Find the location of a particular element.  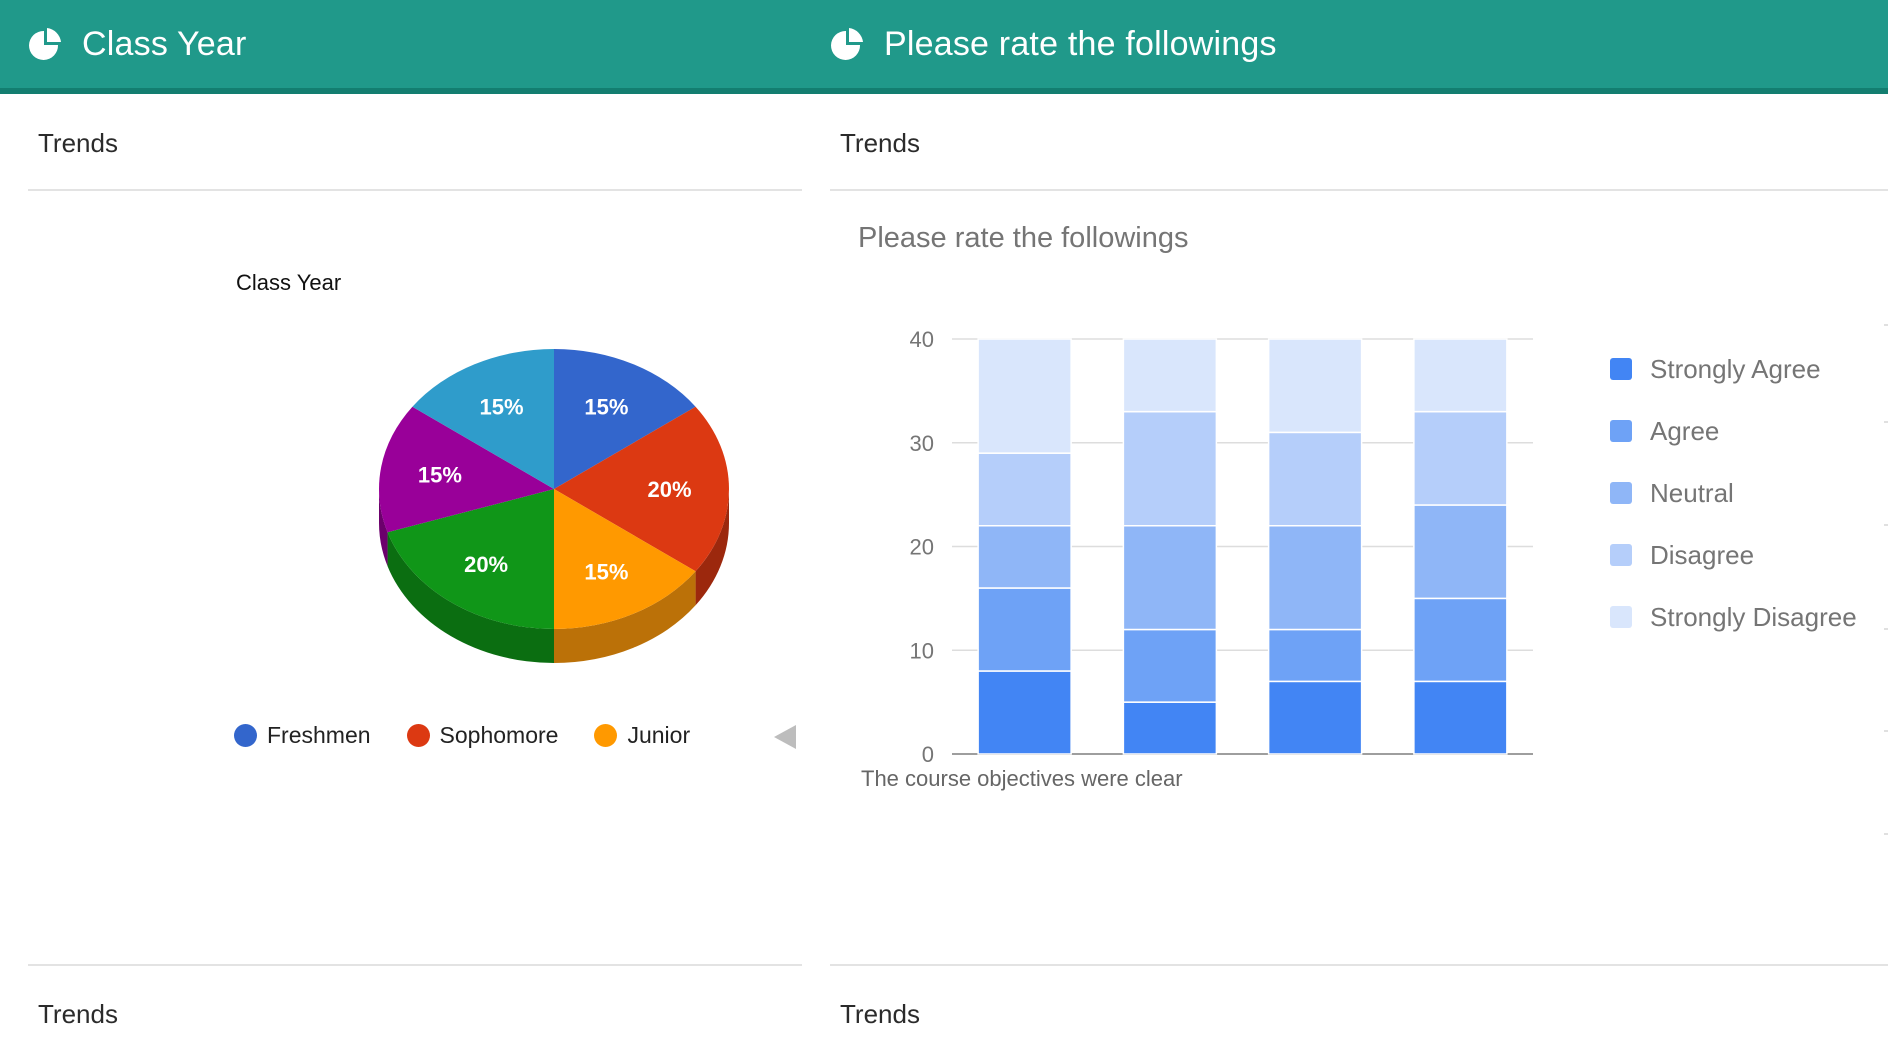

legend-label: Neutral is located at coordinates (1692, 492).